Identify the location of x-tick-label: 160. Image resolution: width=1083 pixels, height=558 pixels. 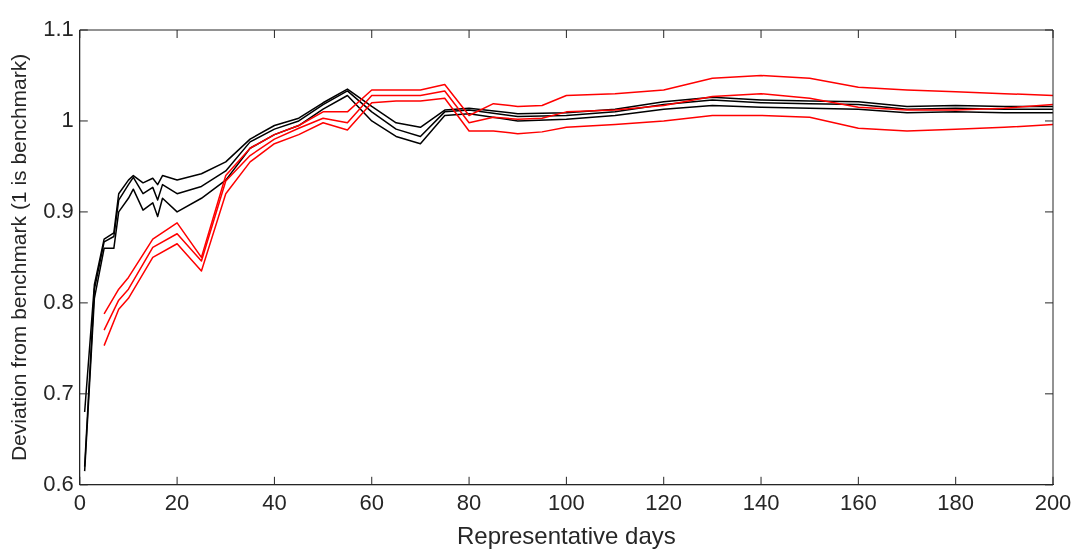
(858, 503).